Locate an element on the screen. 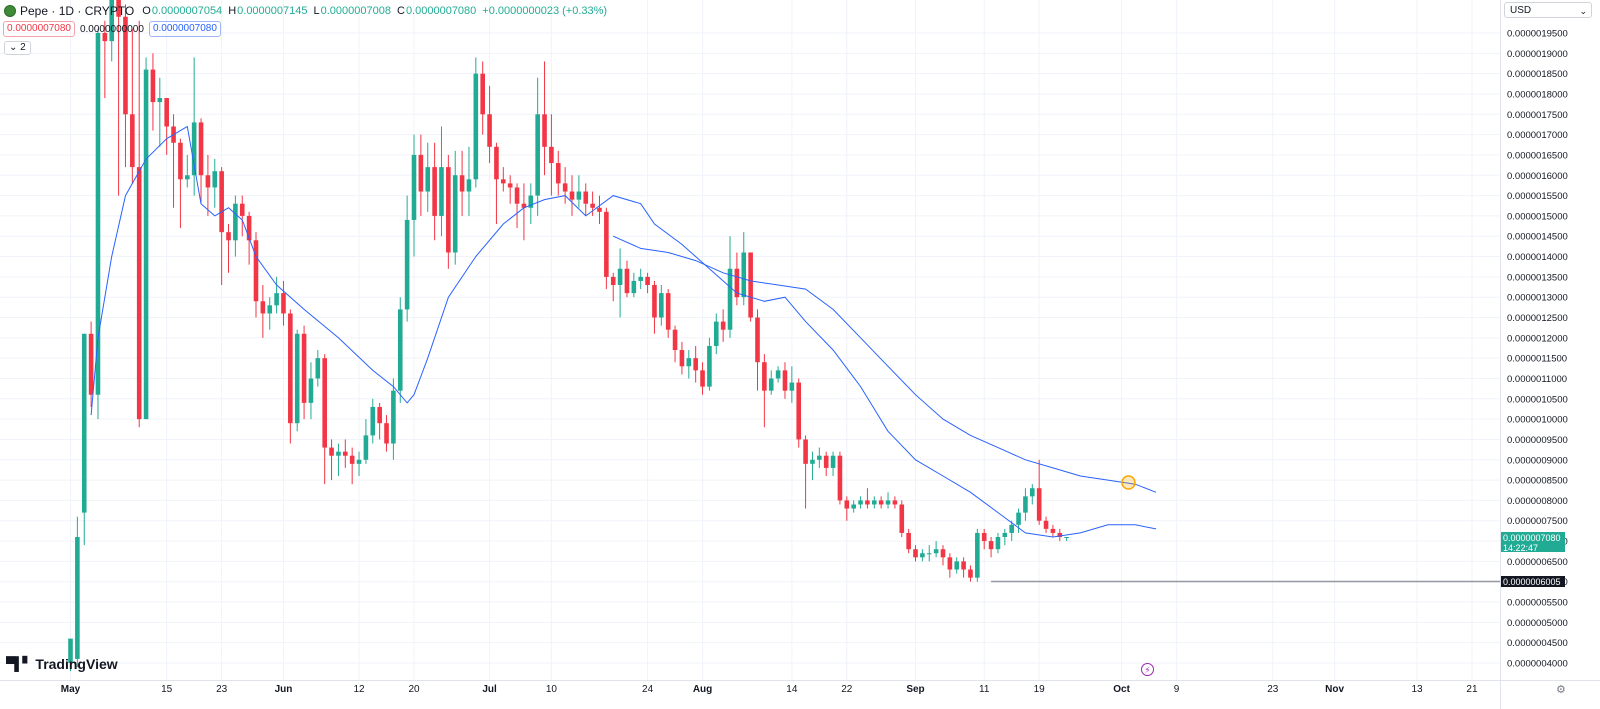  price-tick-label: 0.0000017500 is located at coordinates (1537, 115).